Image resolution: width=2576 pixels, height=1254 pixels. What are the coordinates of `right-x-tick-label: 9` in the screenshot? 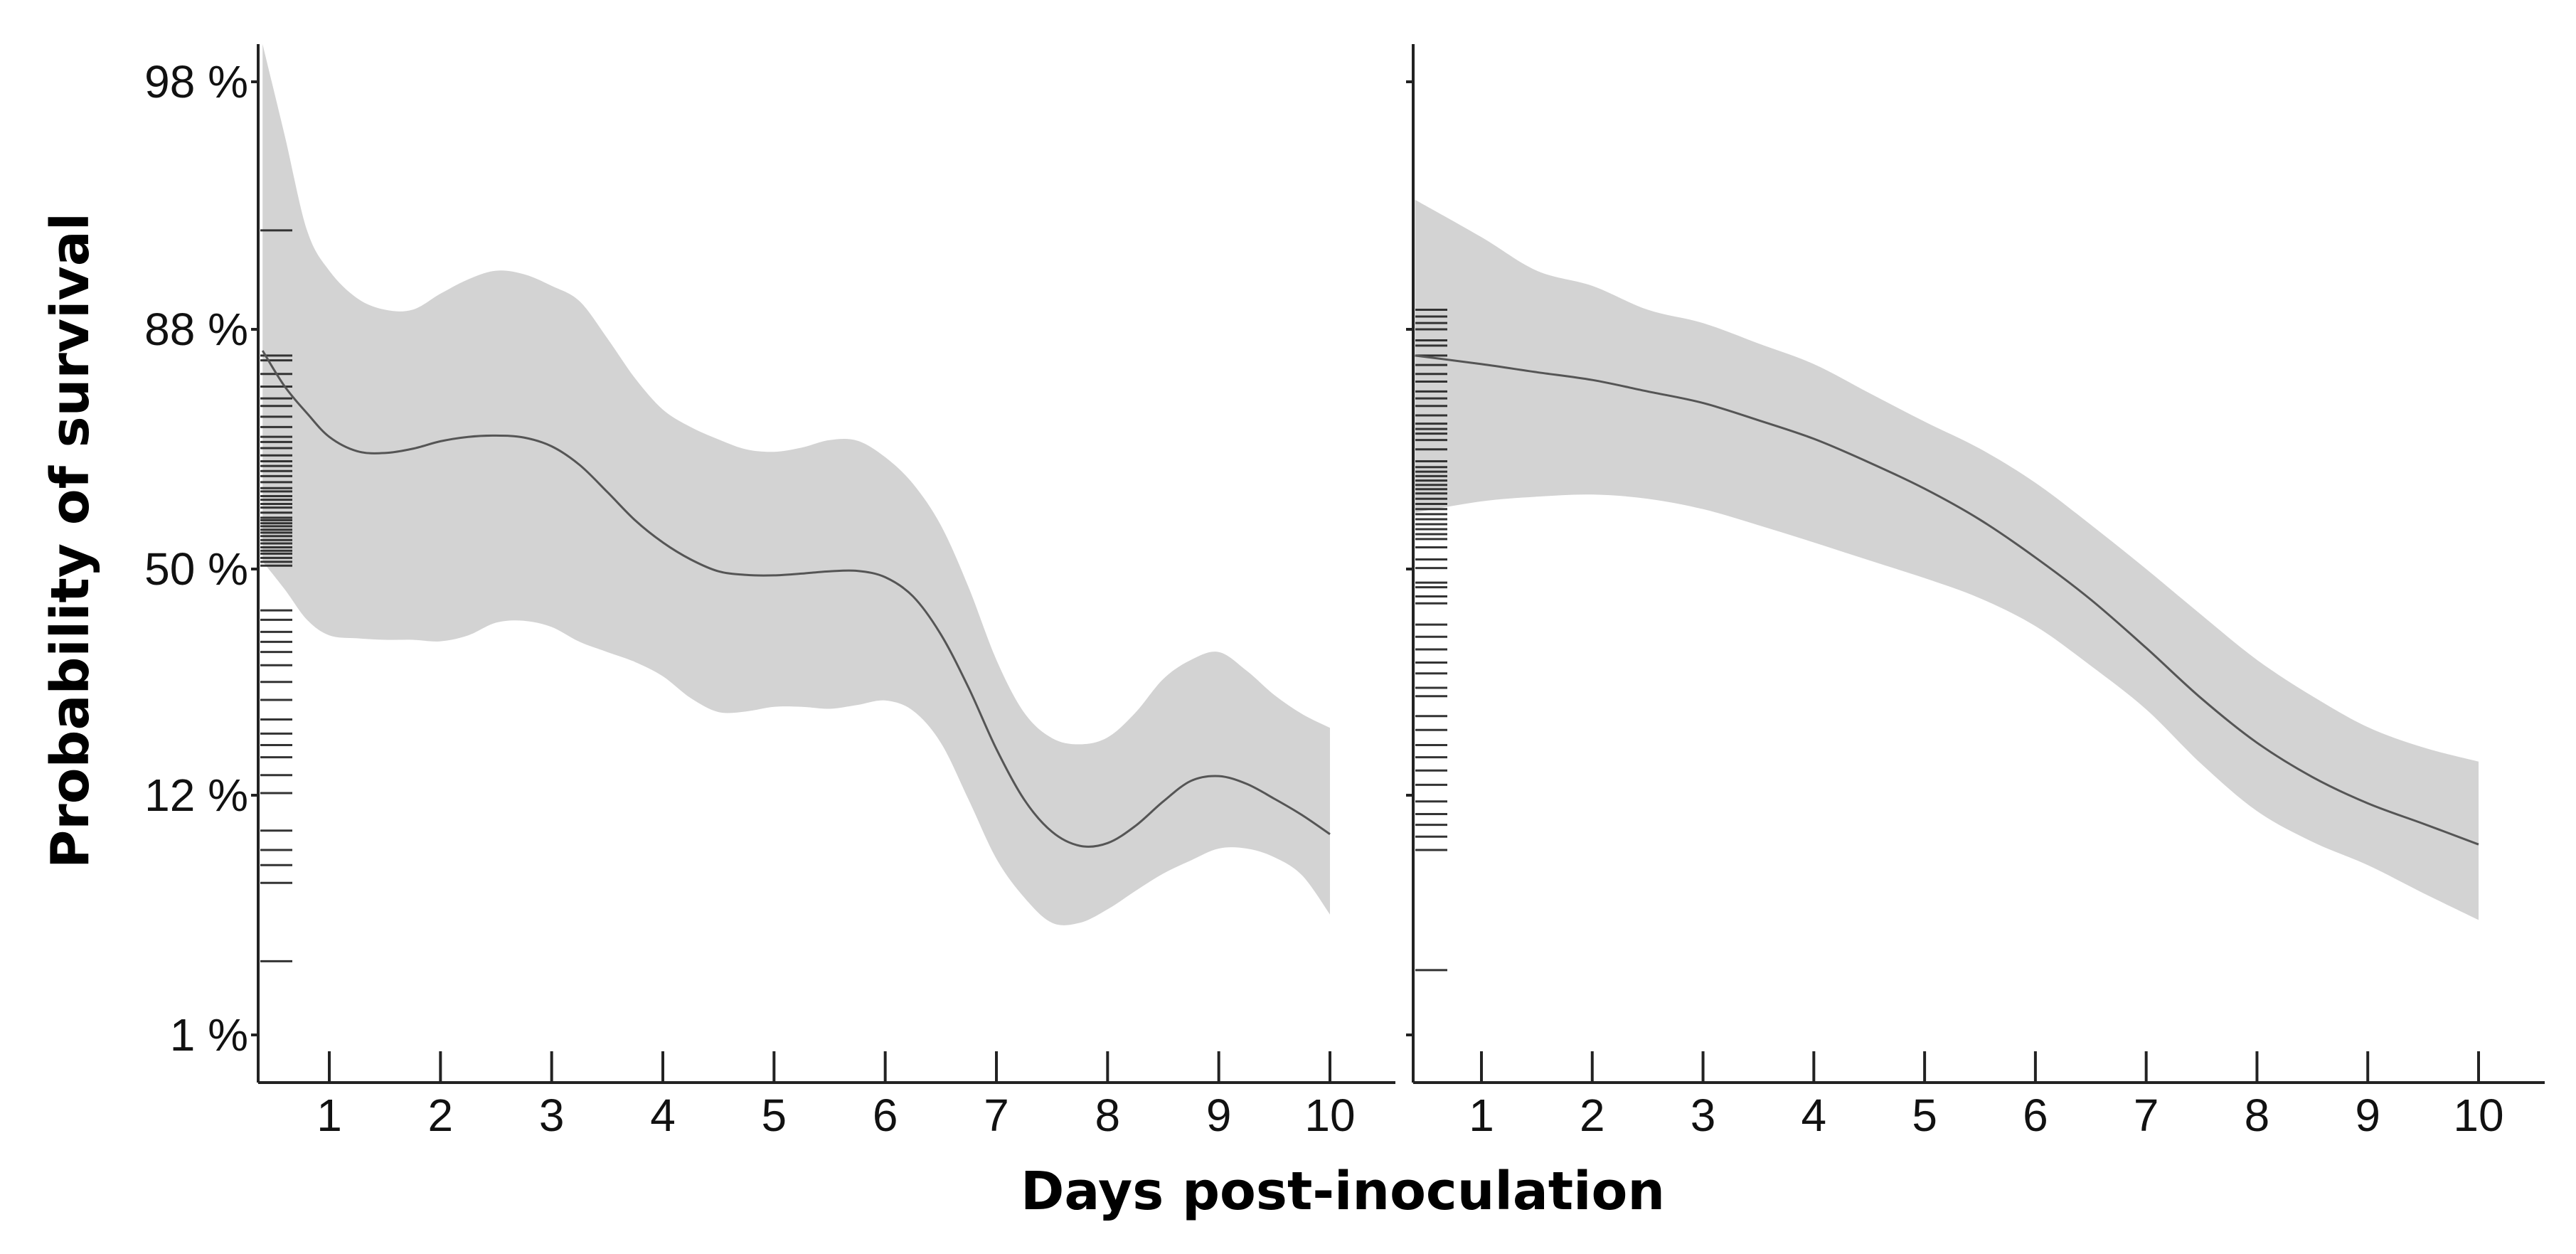 It's located at (2367, 1115).